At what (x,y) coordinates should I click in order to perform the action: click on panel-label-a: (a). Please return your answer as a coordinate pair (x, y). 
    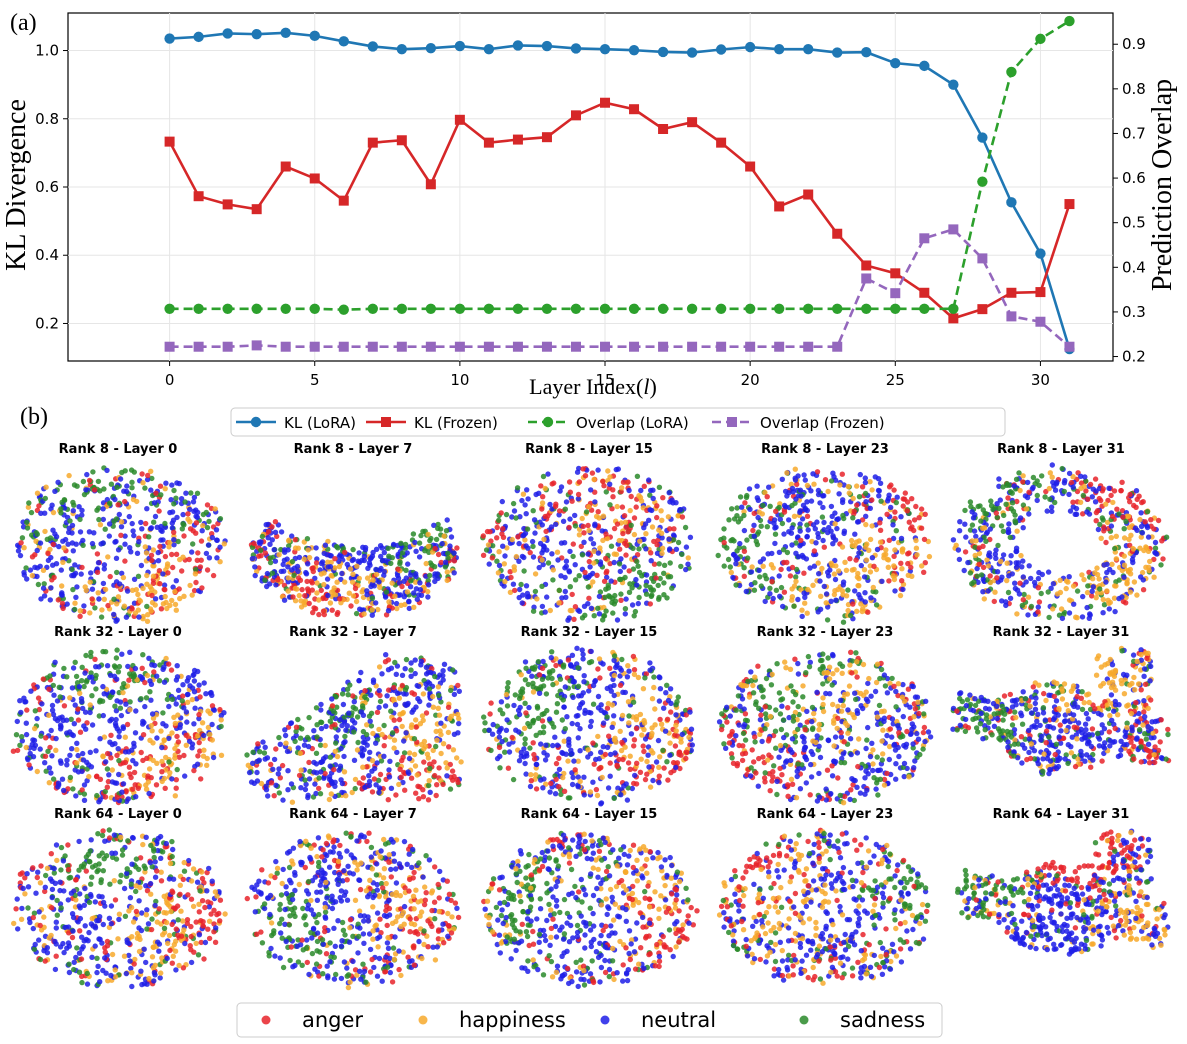
    Looking at the image, I should click on (23, 23).